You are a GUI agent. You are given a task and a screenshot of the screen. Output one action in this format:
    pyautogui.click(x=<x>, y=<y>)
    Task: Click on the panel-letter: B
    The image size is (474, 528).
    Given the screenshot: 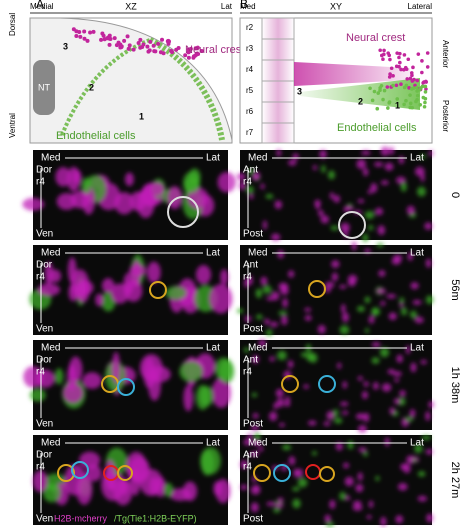 What is the action you would take?
    pyautogui.click(x=244, y=5)
    